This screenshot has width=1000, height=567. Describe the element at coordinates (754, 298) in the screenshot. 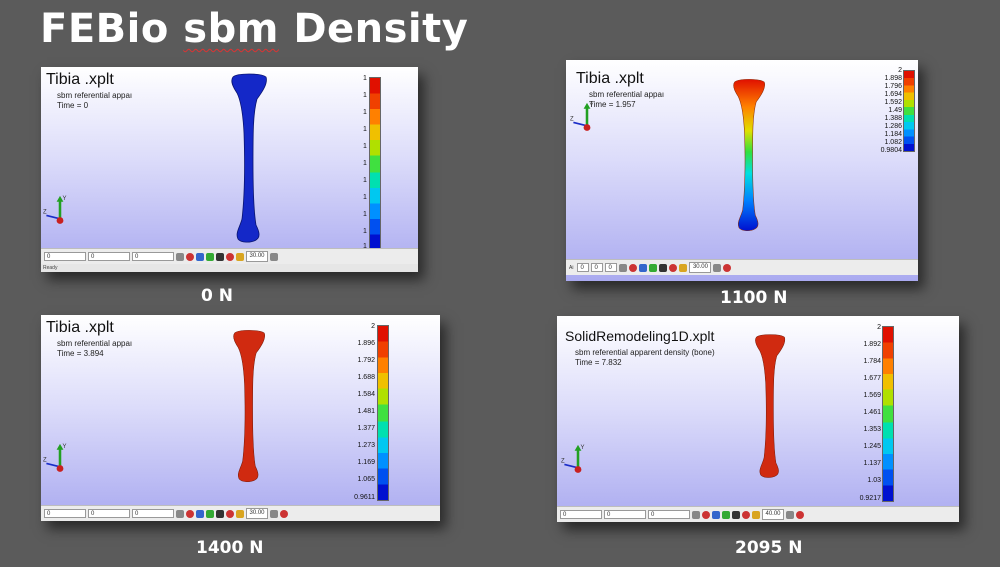

I see `load-caption-1100N: 1100 N` at that location.